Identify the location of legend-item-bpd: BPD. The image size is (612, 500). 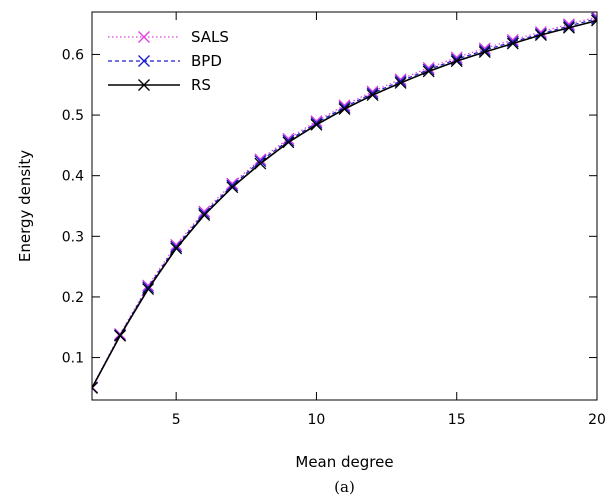
(165, 61).